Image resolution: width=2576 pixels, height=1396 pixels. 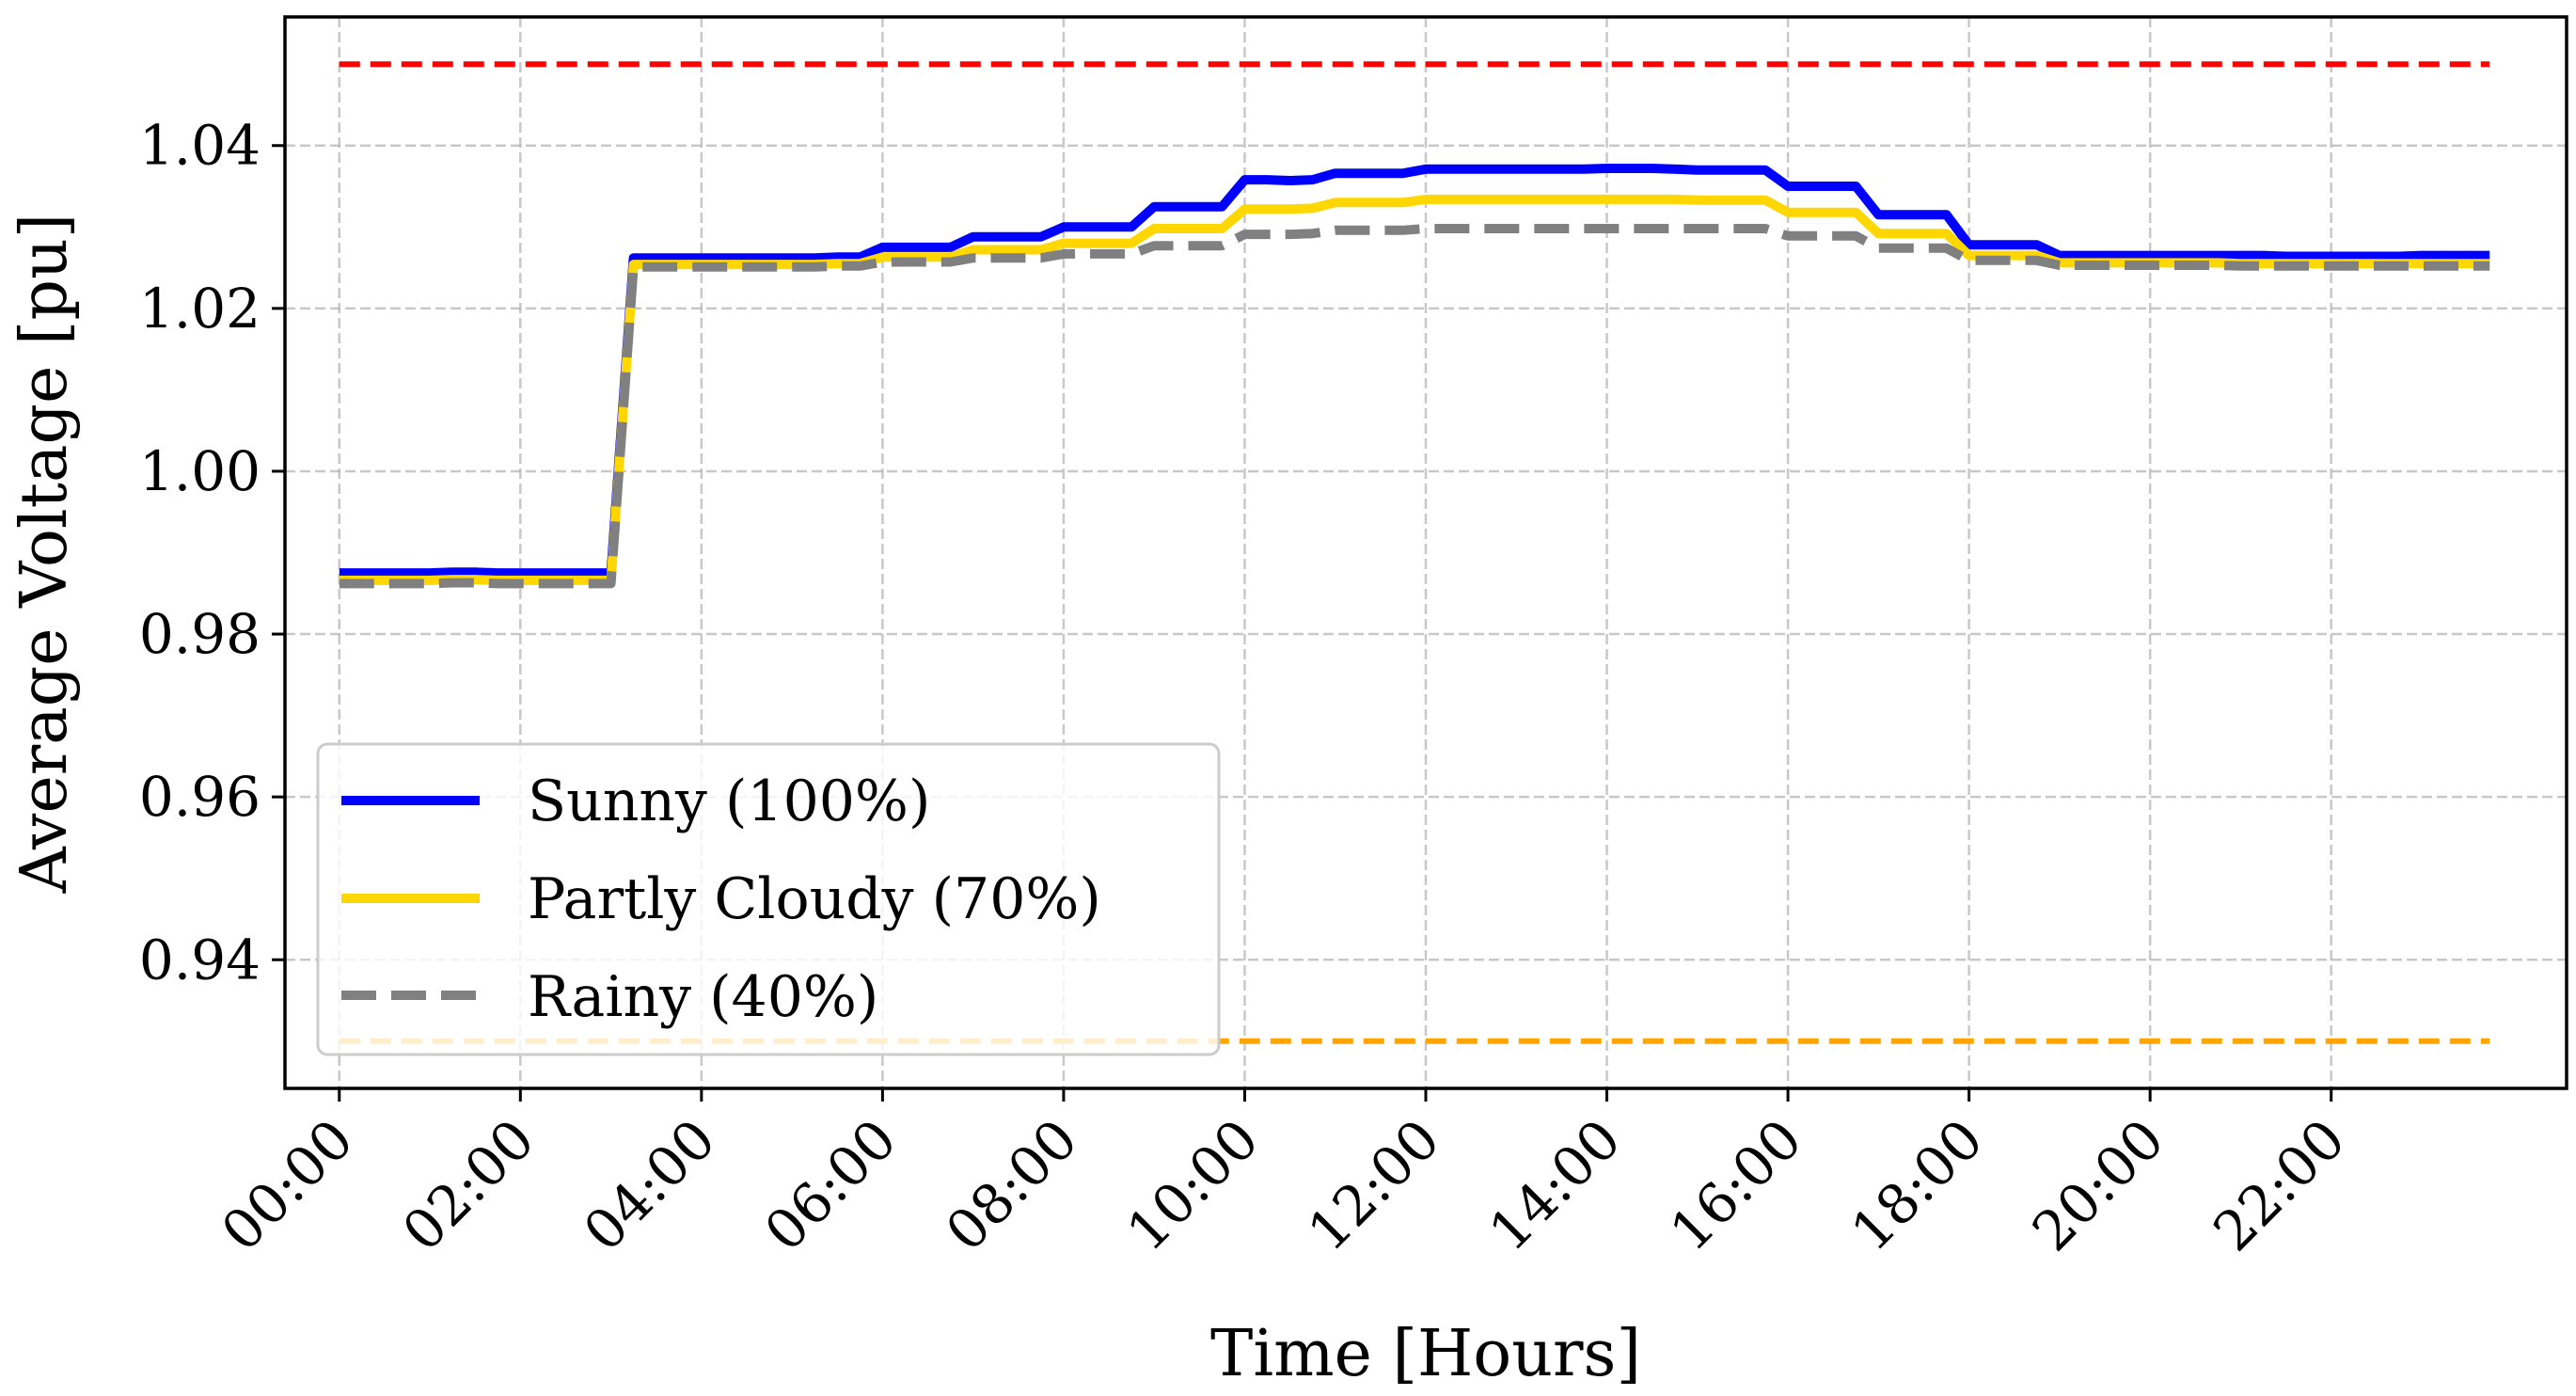 I want to click on y-tick-label: 0.96, so click(x=200, y=797).